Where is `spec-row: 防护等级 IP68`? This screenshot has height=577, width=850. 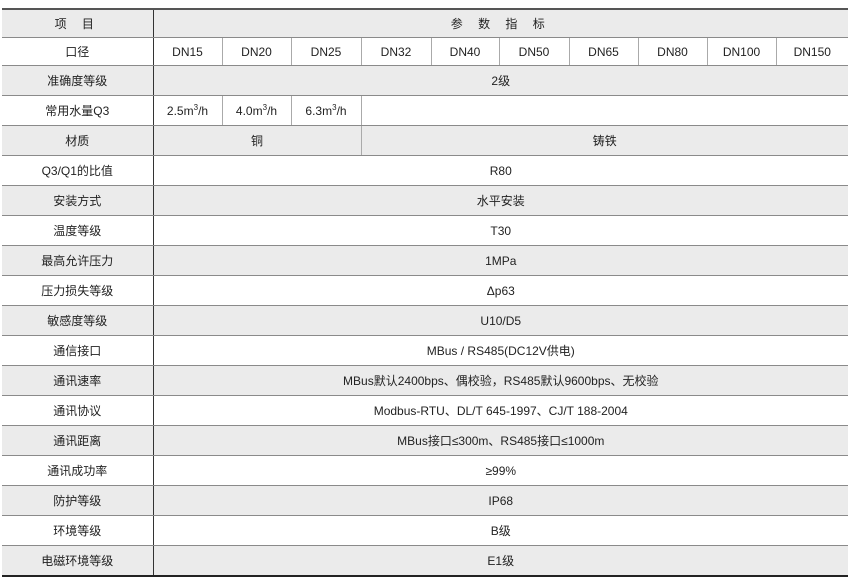 spec-row: 防护等级 IP68 is located at coordinates (425, 500).